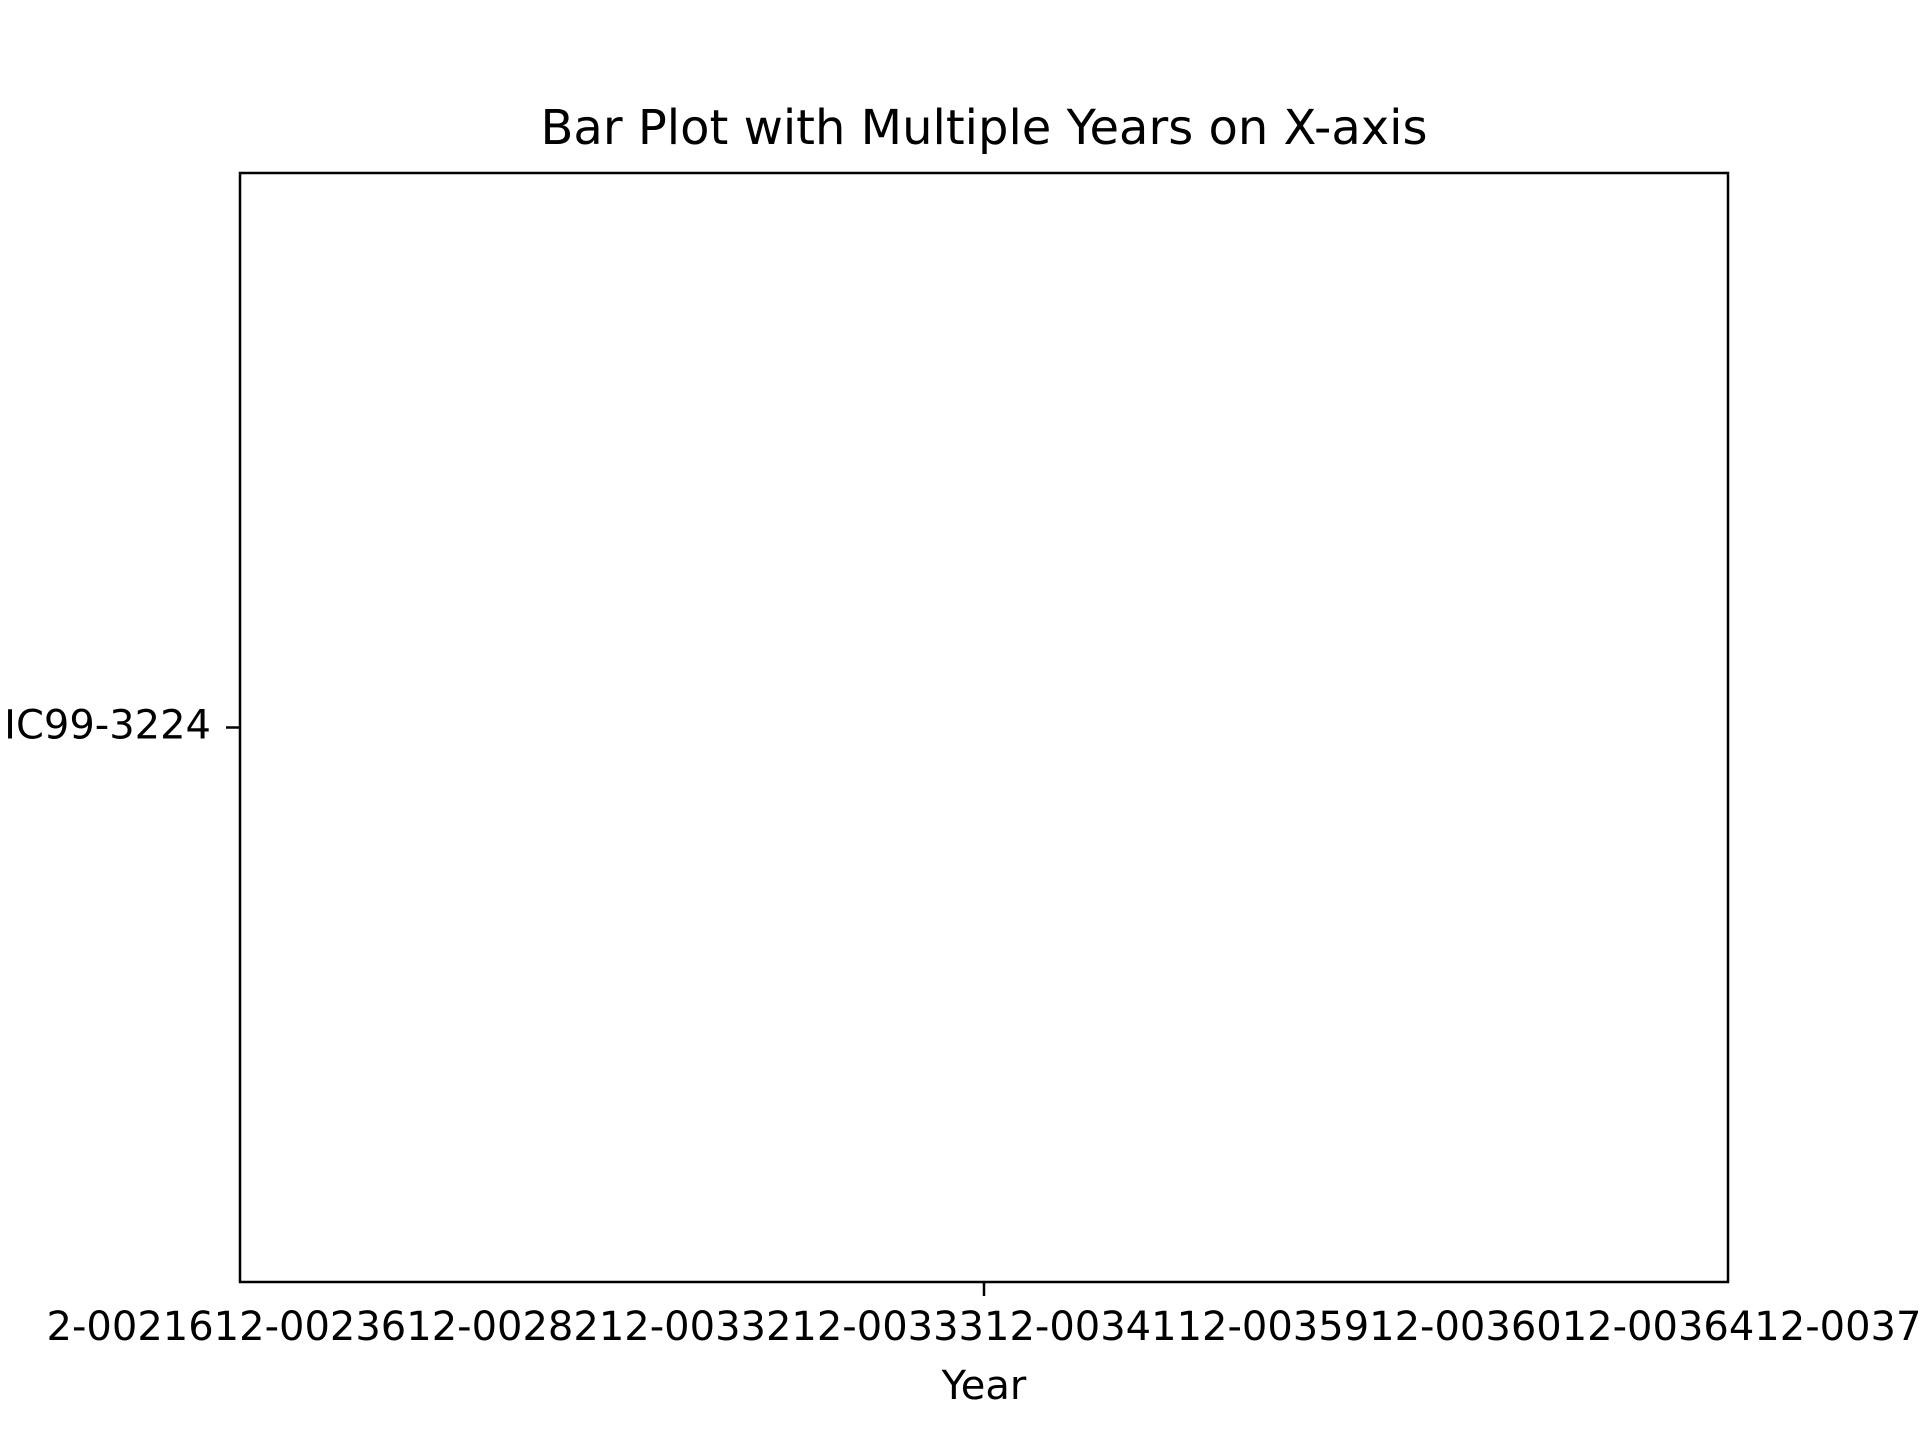 This screenshot has width=1920, height=1440. I want to click on x-axis-label: Year, so click(984, 1386).